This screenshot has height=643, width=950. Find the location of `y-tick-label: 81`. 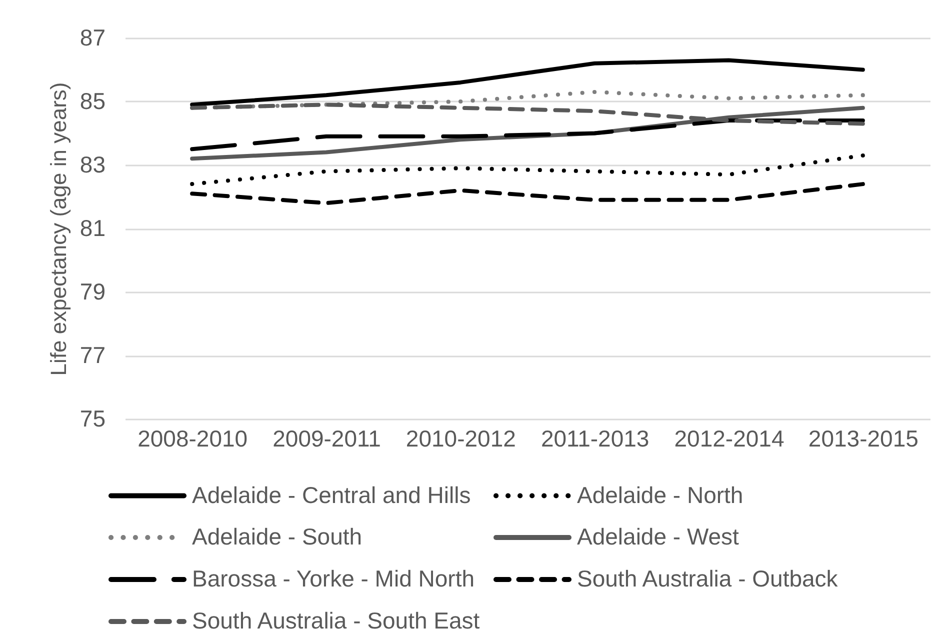

y-tick-label: 81 is located at coordinates (93, 228).